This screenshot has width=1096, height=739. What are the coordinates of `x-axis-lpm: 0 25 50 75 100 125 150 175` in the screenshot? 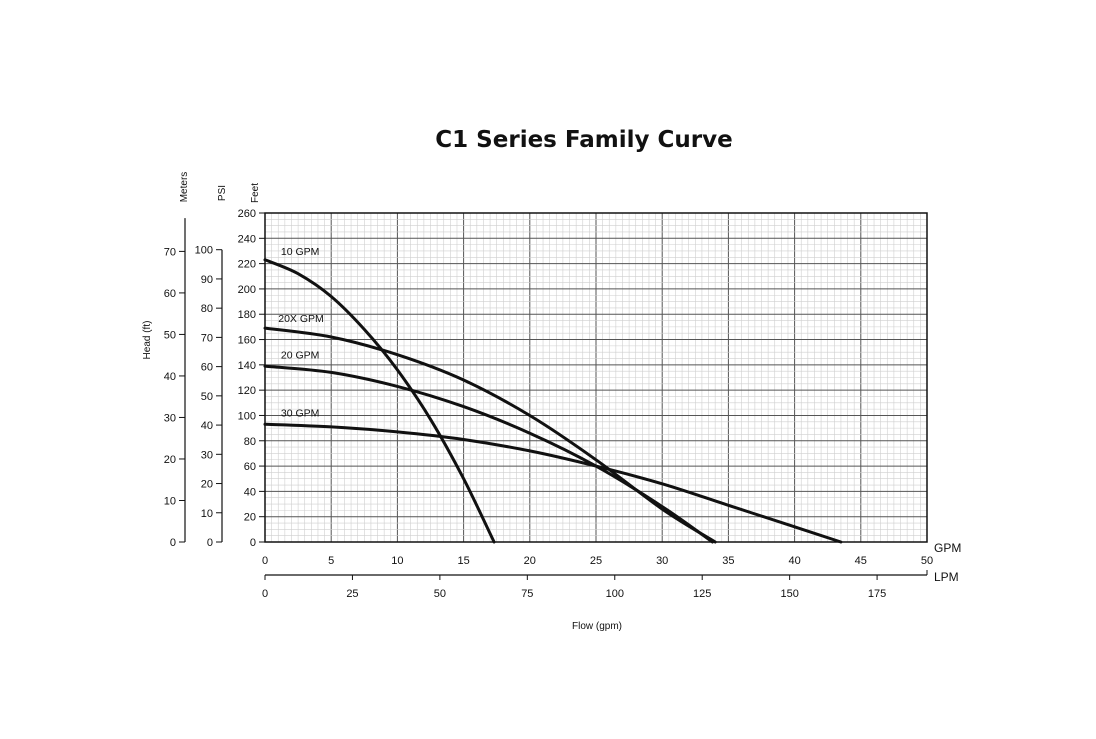 It's located at (595, 585).